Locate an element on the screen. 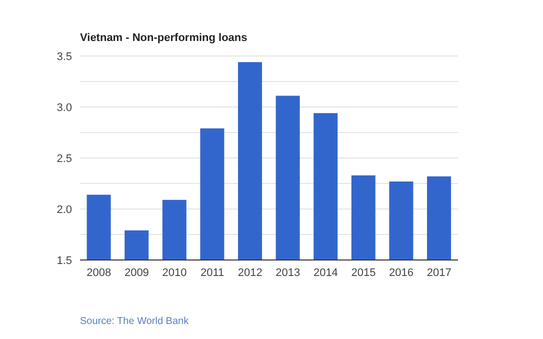 Image resolution: width=543 pixels, height=339 pixels. chart-title: Vietnam - Non-performing loans is located at coordinates (164, 38).